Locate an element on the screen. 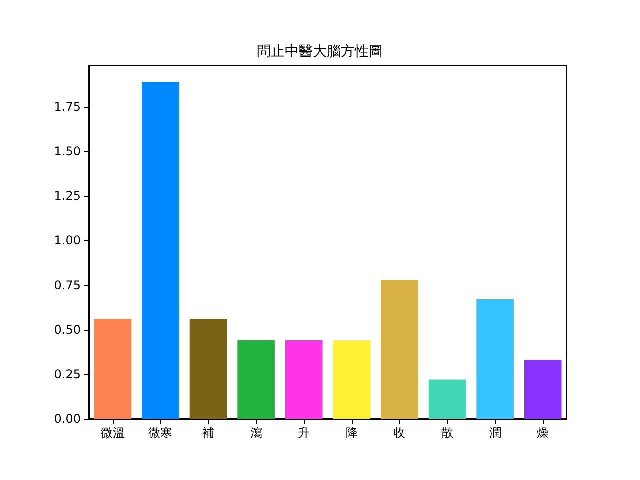 The width and height of the screenshot is (640, 480). x-tick-label: 瀉 is located at coordinates (256, 433).